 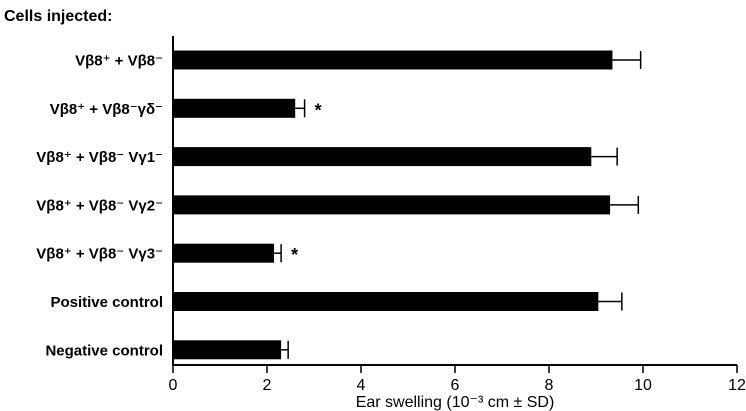 What do you see at coordinates (58, 16) in the screenshot?
I see `cells-injected-label: Cells injected:` at bounding box center [58, 16].